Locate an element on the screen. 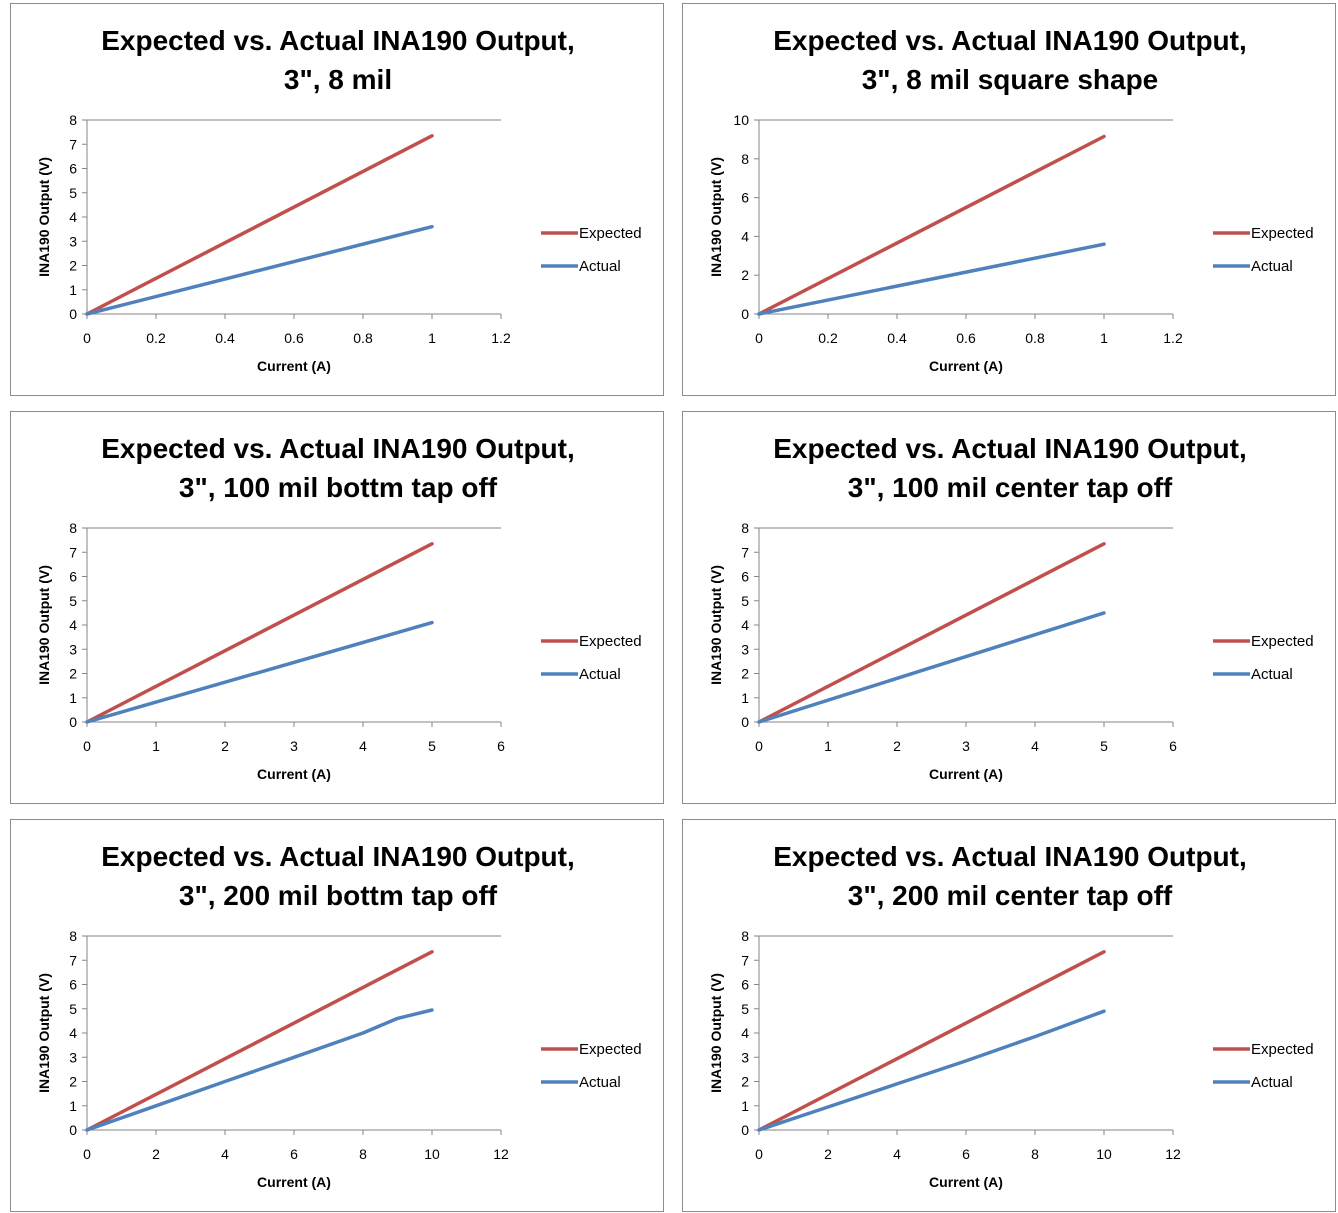 Image resolution: width=1338 pixels, height=1213 pixels. x-tick-label: 0.4 is located at coordinates (225, 338).